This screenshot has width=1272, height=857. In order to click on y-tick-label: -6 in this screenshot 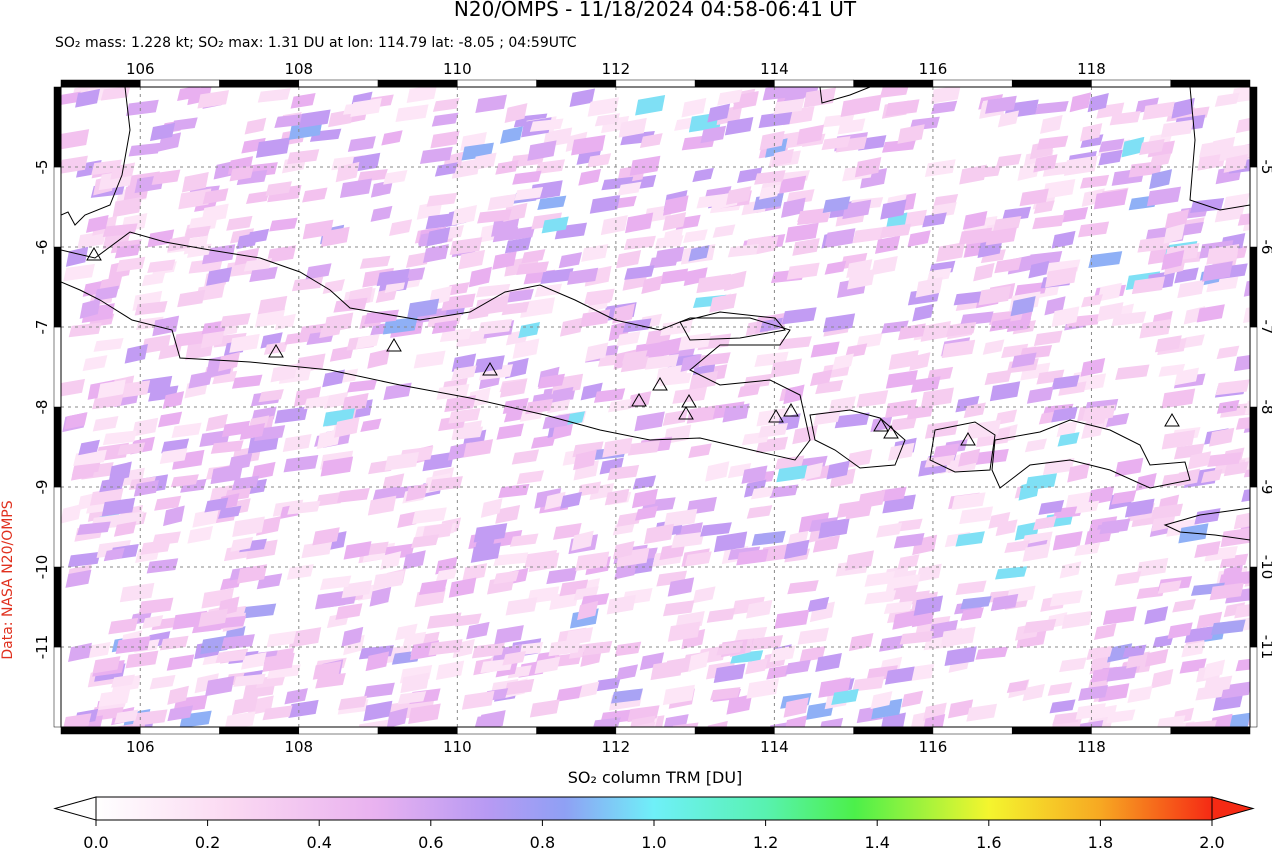, I will do `click(42, 247)`.